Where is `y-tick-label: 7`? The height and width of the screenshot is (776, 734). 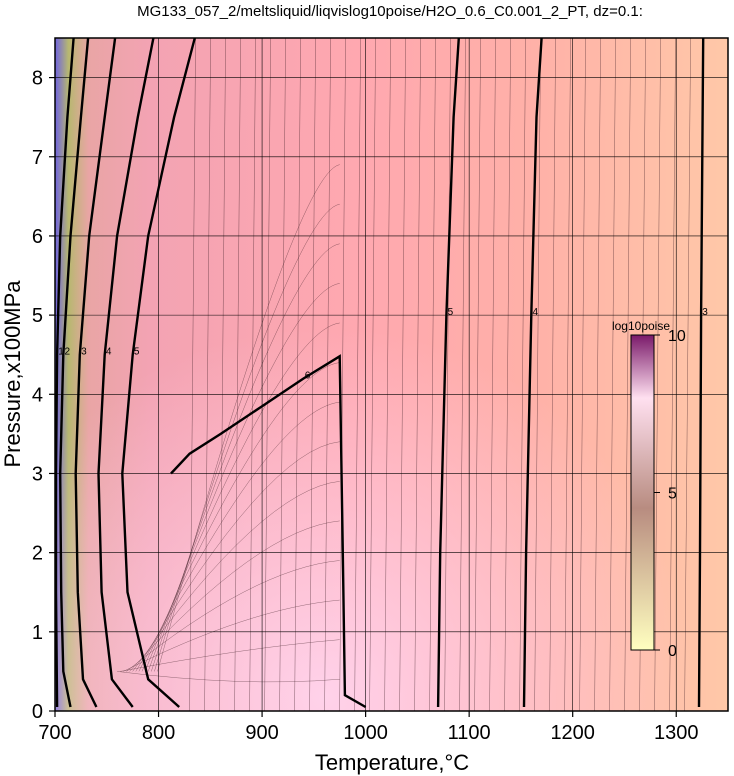
y-tick-label: 7 is located at coordinates (37, 158).